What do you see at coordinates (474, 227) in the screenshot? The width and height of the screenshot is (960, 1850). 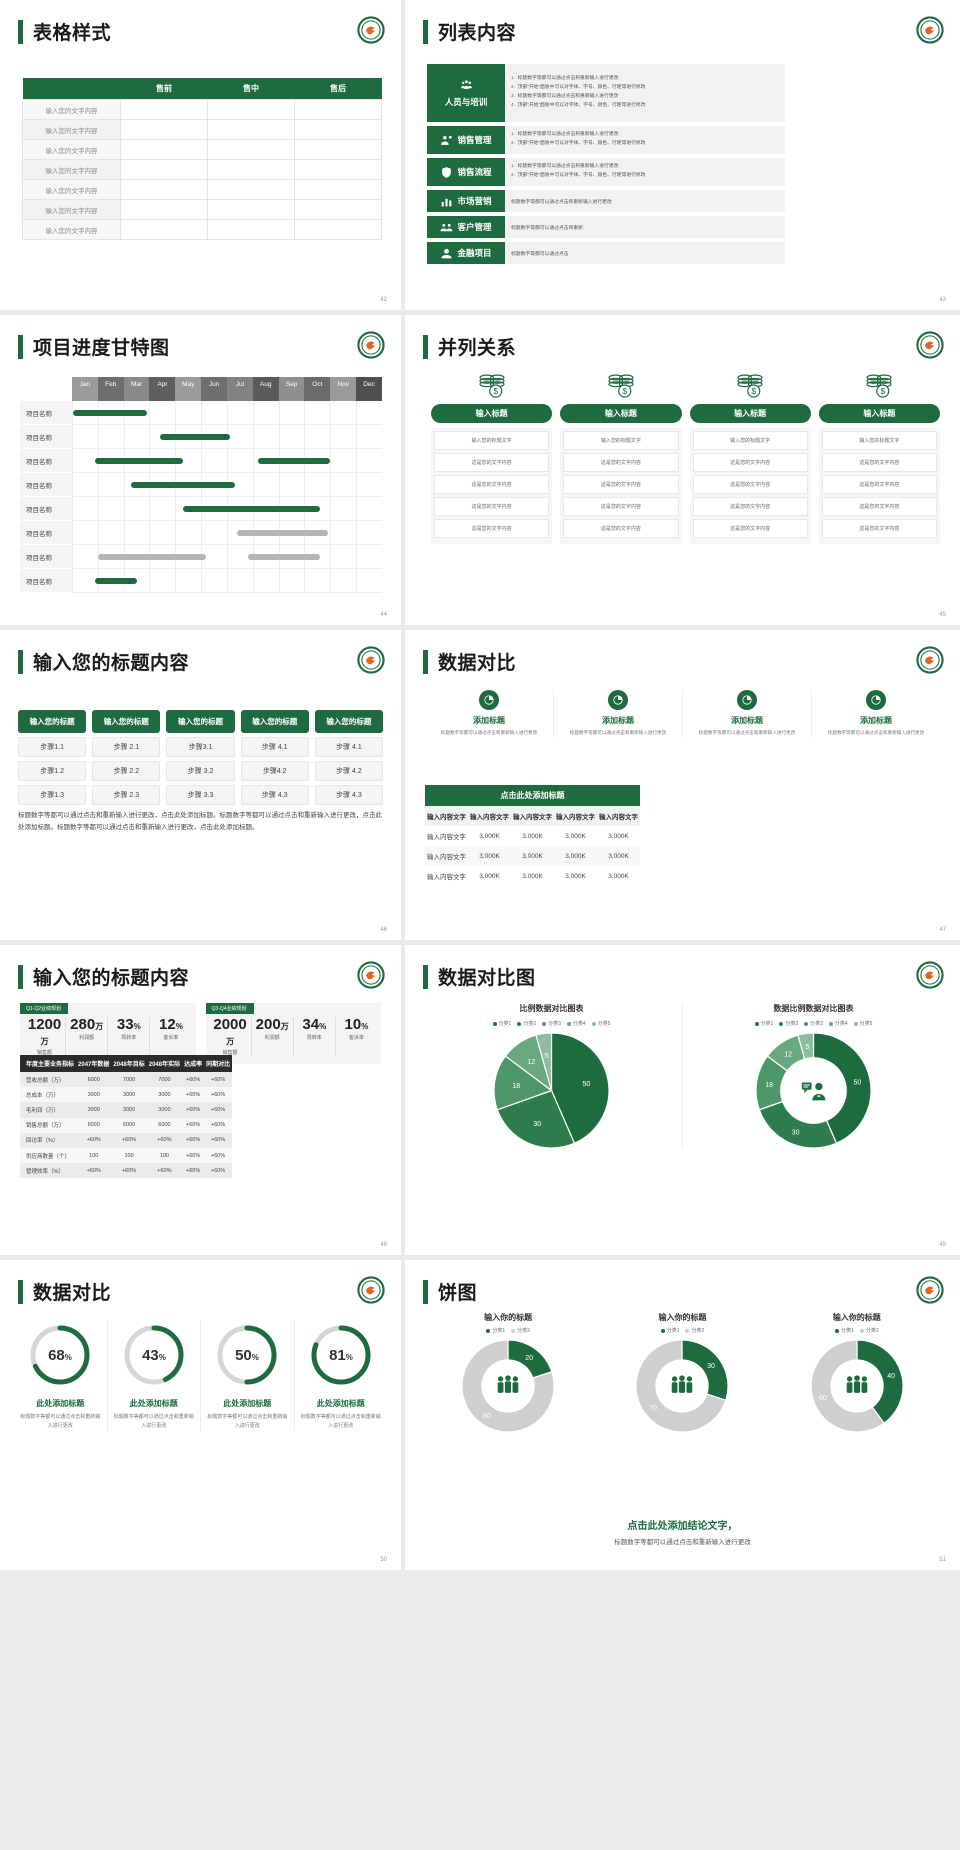 I see `list-item-label: 客户管理` at bounding box center [474, 227].